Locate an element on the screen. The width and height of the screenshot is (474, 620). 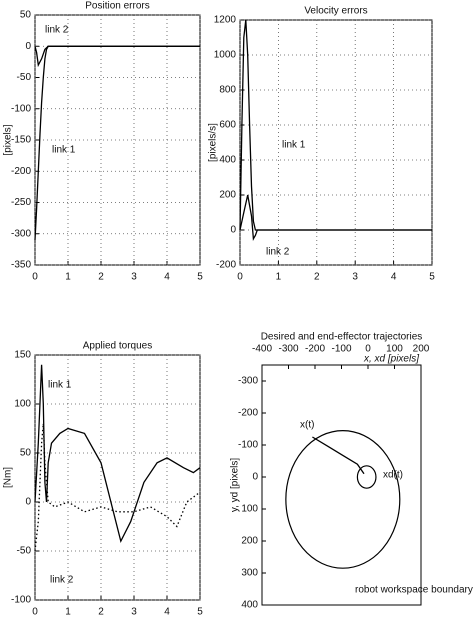
x-tick-label: 200 is located at coordinates (421, 349).